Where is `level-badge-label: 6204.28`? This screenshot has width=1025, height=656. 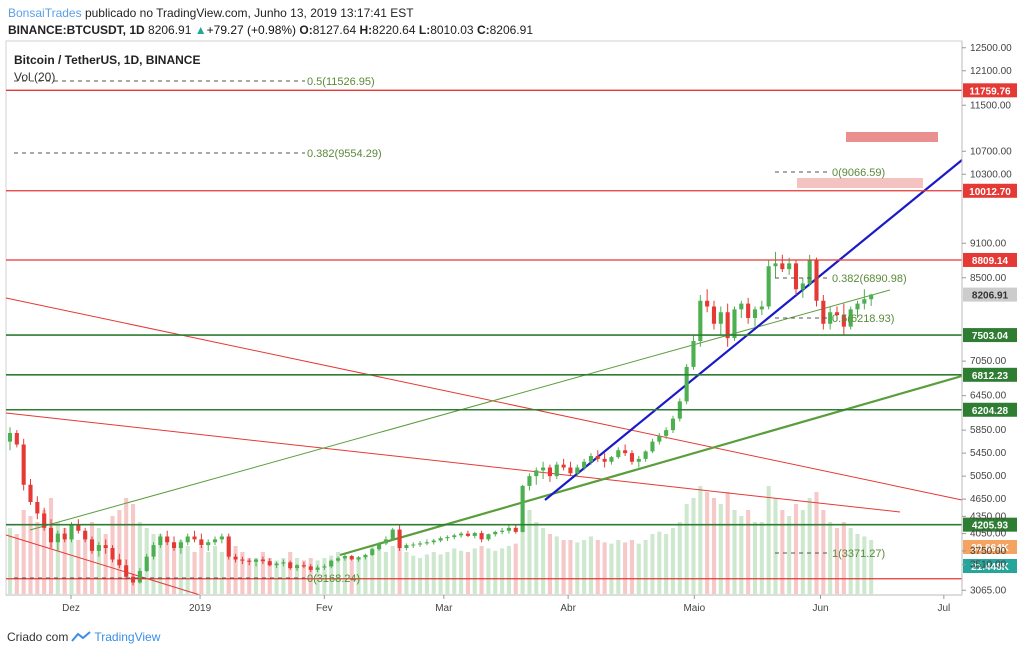 level-badge-label: 6204.28 is located at coordinates (990, 411).